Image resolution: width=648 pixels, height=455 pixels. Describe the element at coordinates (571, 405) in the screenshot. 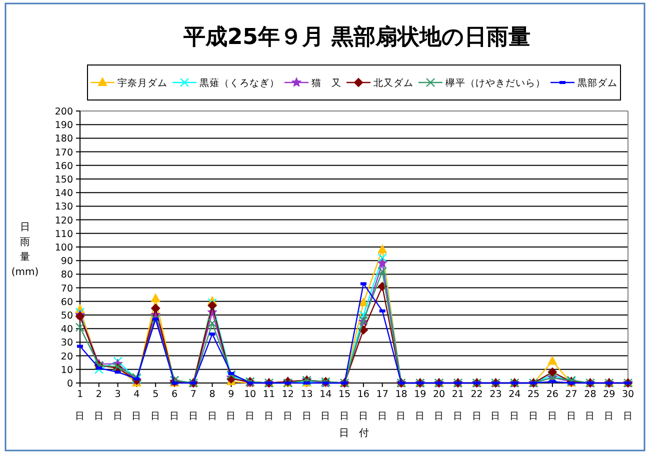

I see `x-tick-label: 27 日` at that location.